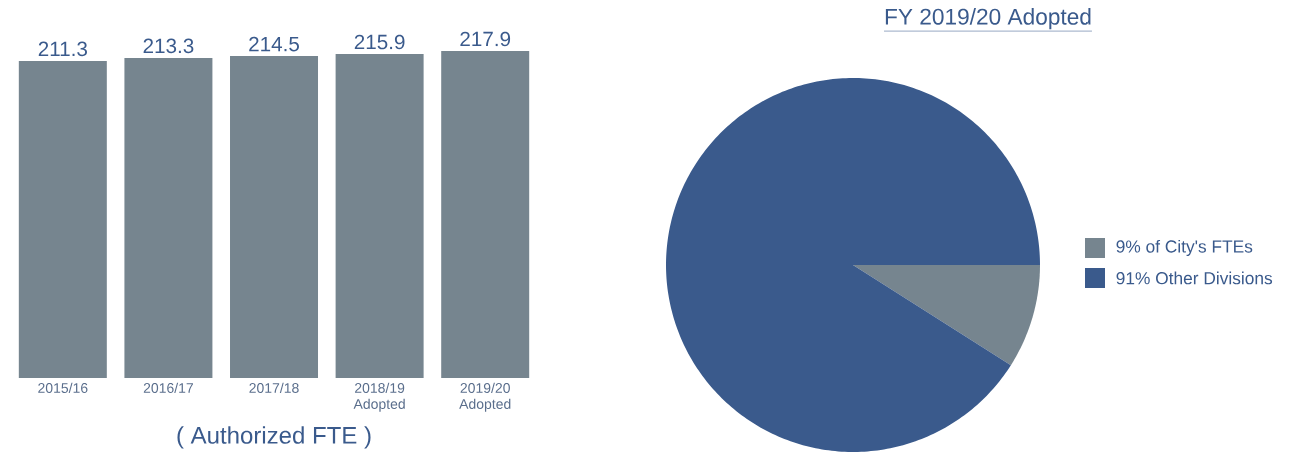 The height and width of the screenshot is (468, 1304). What do you see at coordinates (274, 437) in the screenshot?
I see `x-axis-title: ( Authorized FTE )` at bounding box center [274, 437].